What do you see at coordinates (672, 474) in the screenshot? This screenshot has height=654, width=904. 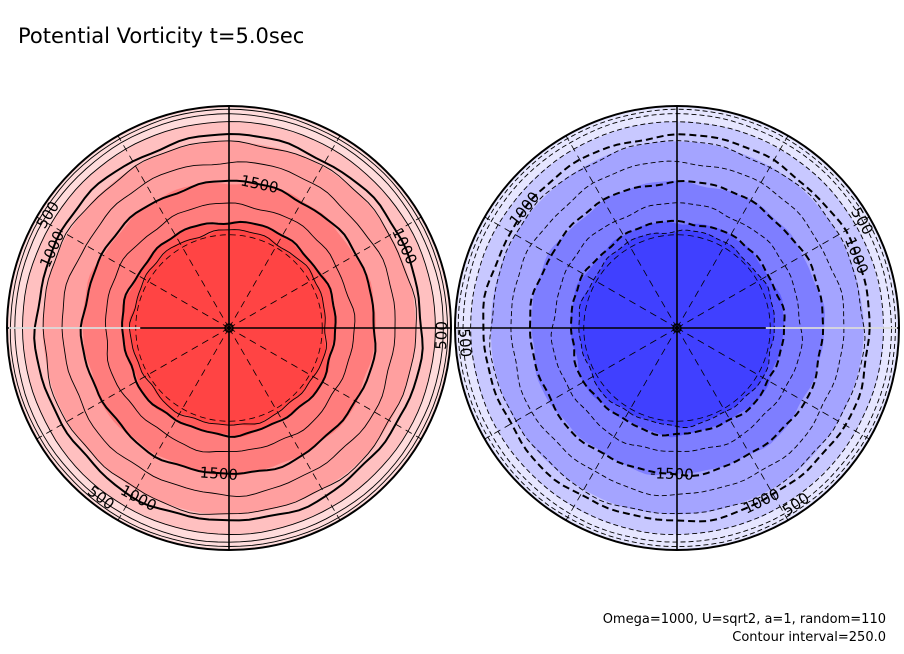 I see `contour-label: -1500` at bounding box center [672, 474].